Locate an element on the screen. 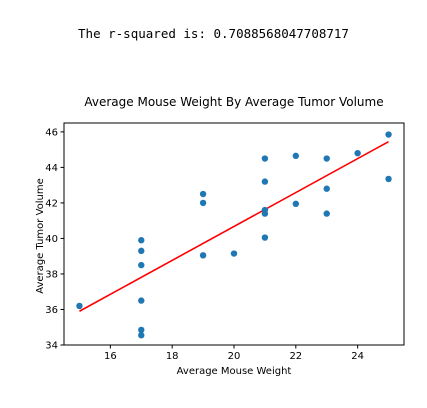 Image resolution: width=427 pixels, height=408 pixels. x-tick-label: 24 is located at coordinates (357, 356).